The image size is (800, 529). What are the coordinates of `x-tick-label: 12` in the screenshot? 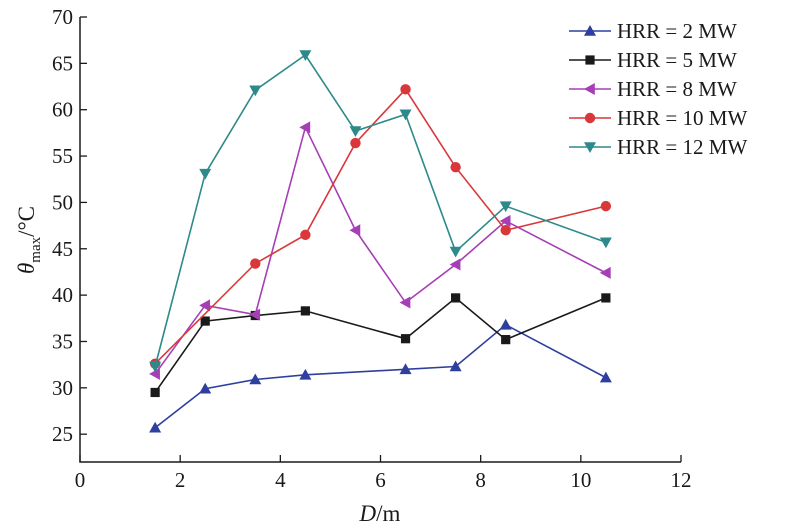 It's located at (681, 480).